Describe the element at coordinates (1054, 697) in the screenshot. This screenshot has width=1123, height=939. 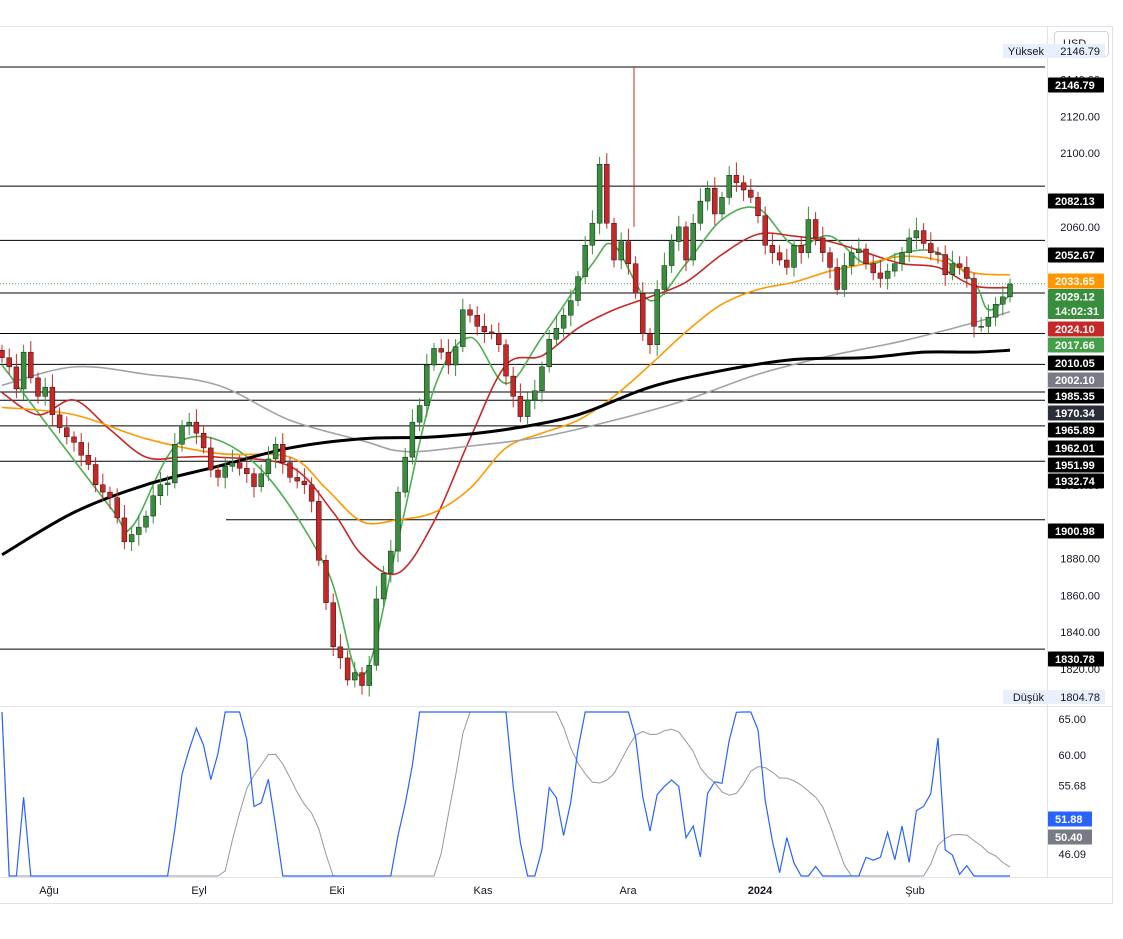
I see `low-caption-background` at that location.